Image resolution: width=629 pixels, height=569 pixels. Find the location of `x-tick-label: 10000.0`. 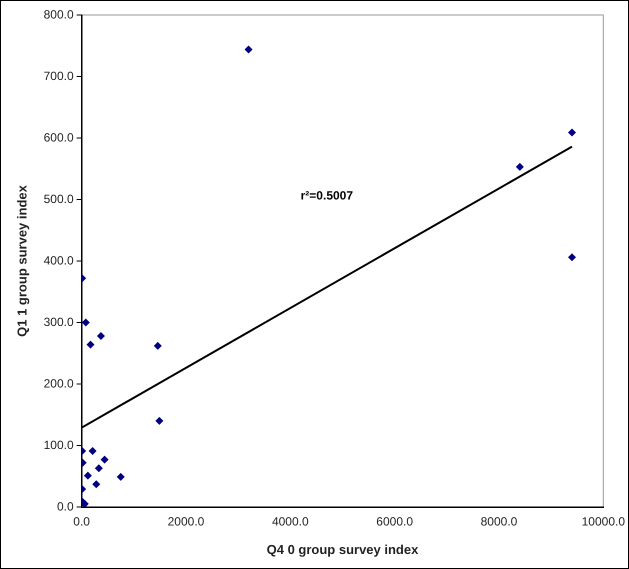

x-tick-label: 10000.0 is located at coordinates (604, 521).